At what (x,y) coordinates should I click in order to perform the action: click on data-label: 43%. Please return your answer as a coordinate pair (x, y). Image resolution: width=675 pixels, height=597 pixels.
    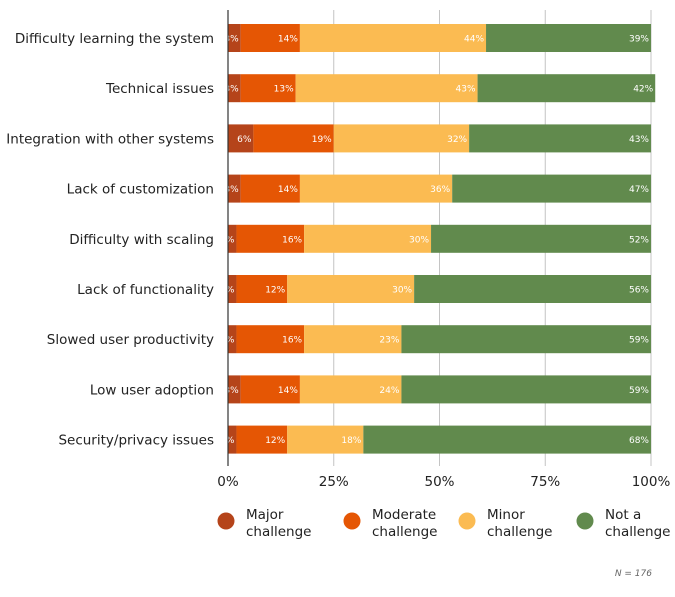
    Looking at the image, I should click on (639, 140).